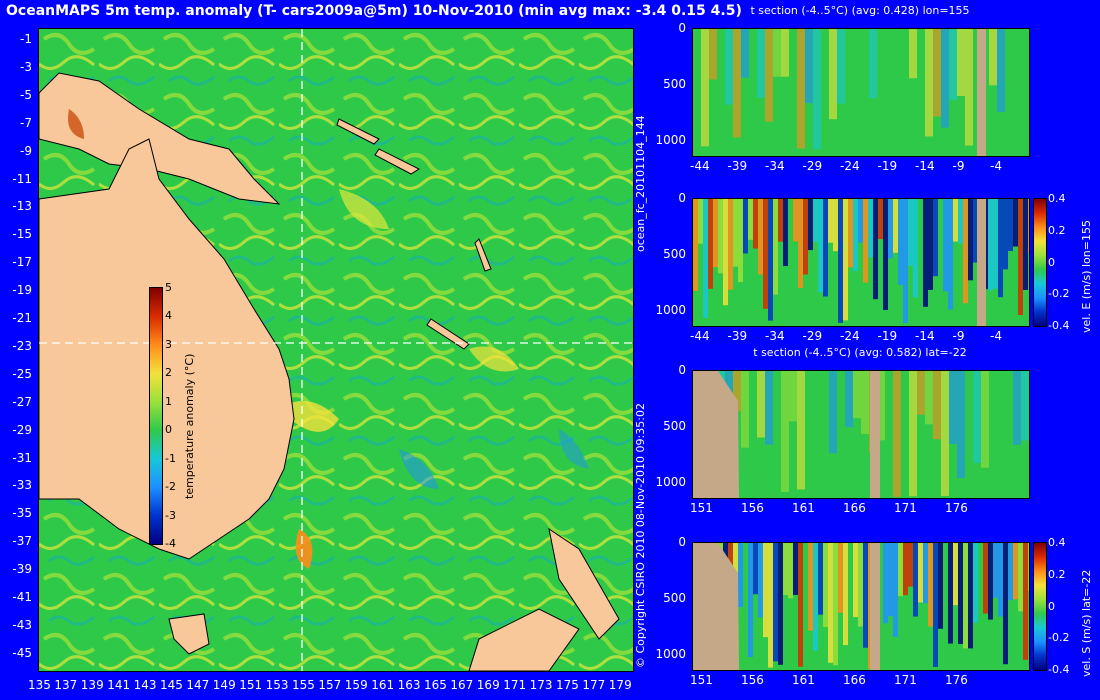 The height and width of the screenshot is (700, 1100). Describe the element at coordinates (168, 373) in the screenshot. I see `colorbar-tick-label: 2` at that location.